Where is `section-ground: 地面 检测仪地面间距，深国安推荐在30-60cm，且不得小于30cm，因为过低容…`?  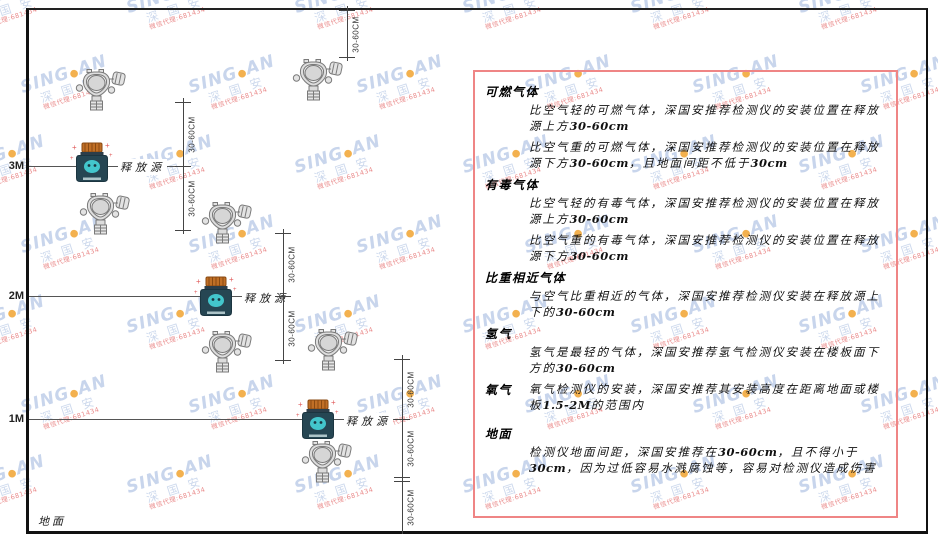
section-ground: 地面 检测仪地面间距，深国安推荐在30-60cm，且不得小于30cm，因为过低容… is located at coordinates (685, 450).